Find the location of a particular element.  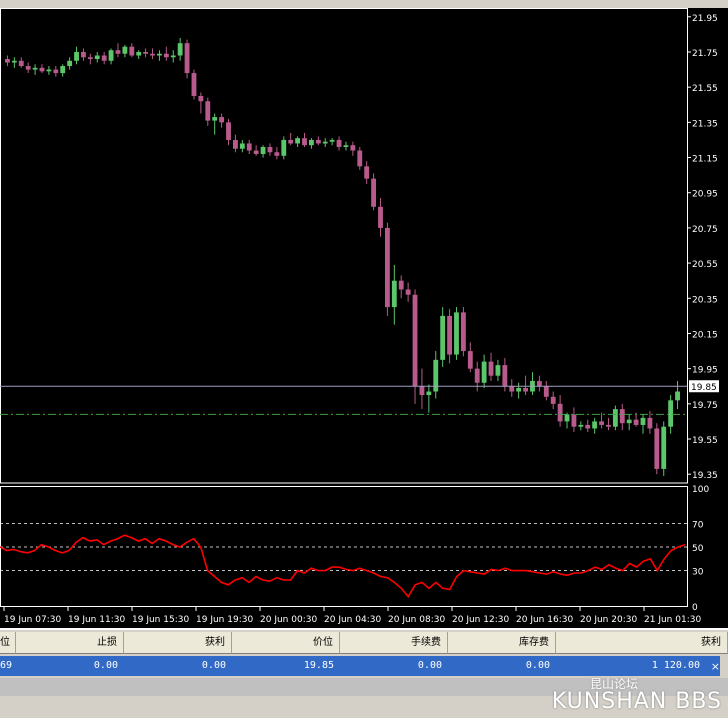

header-price: 价位 is located at coordinates (286, 643).